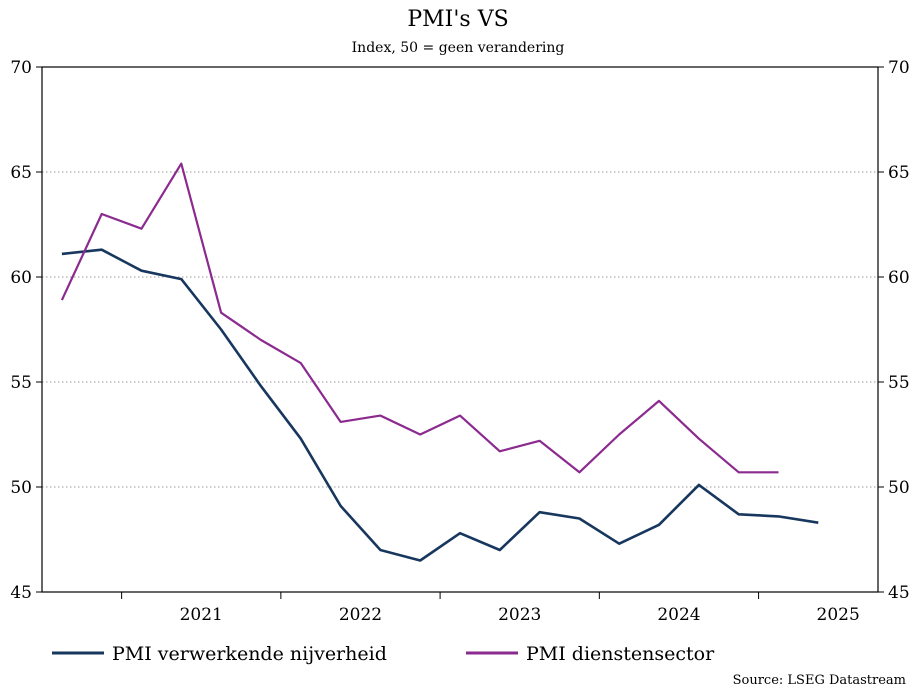  I want to click on ytick-left-label: 60, so click(21, 278).